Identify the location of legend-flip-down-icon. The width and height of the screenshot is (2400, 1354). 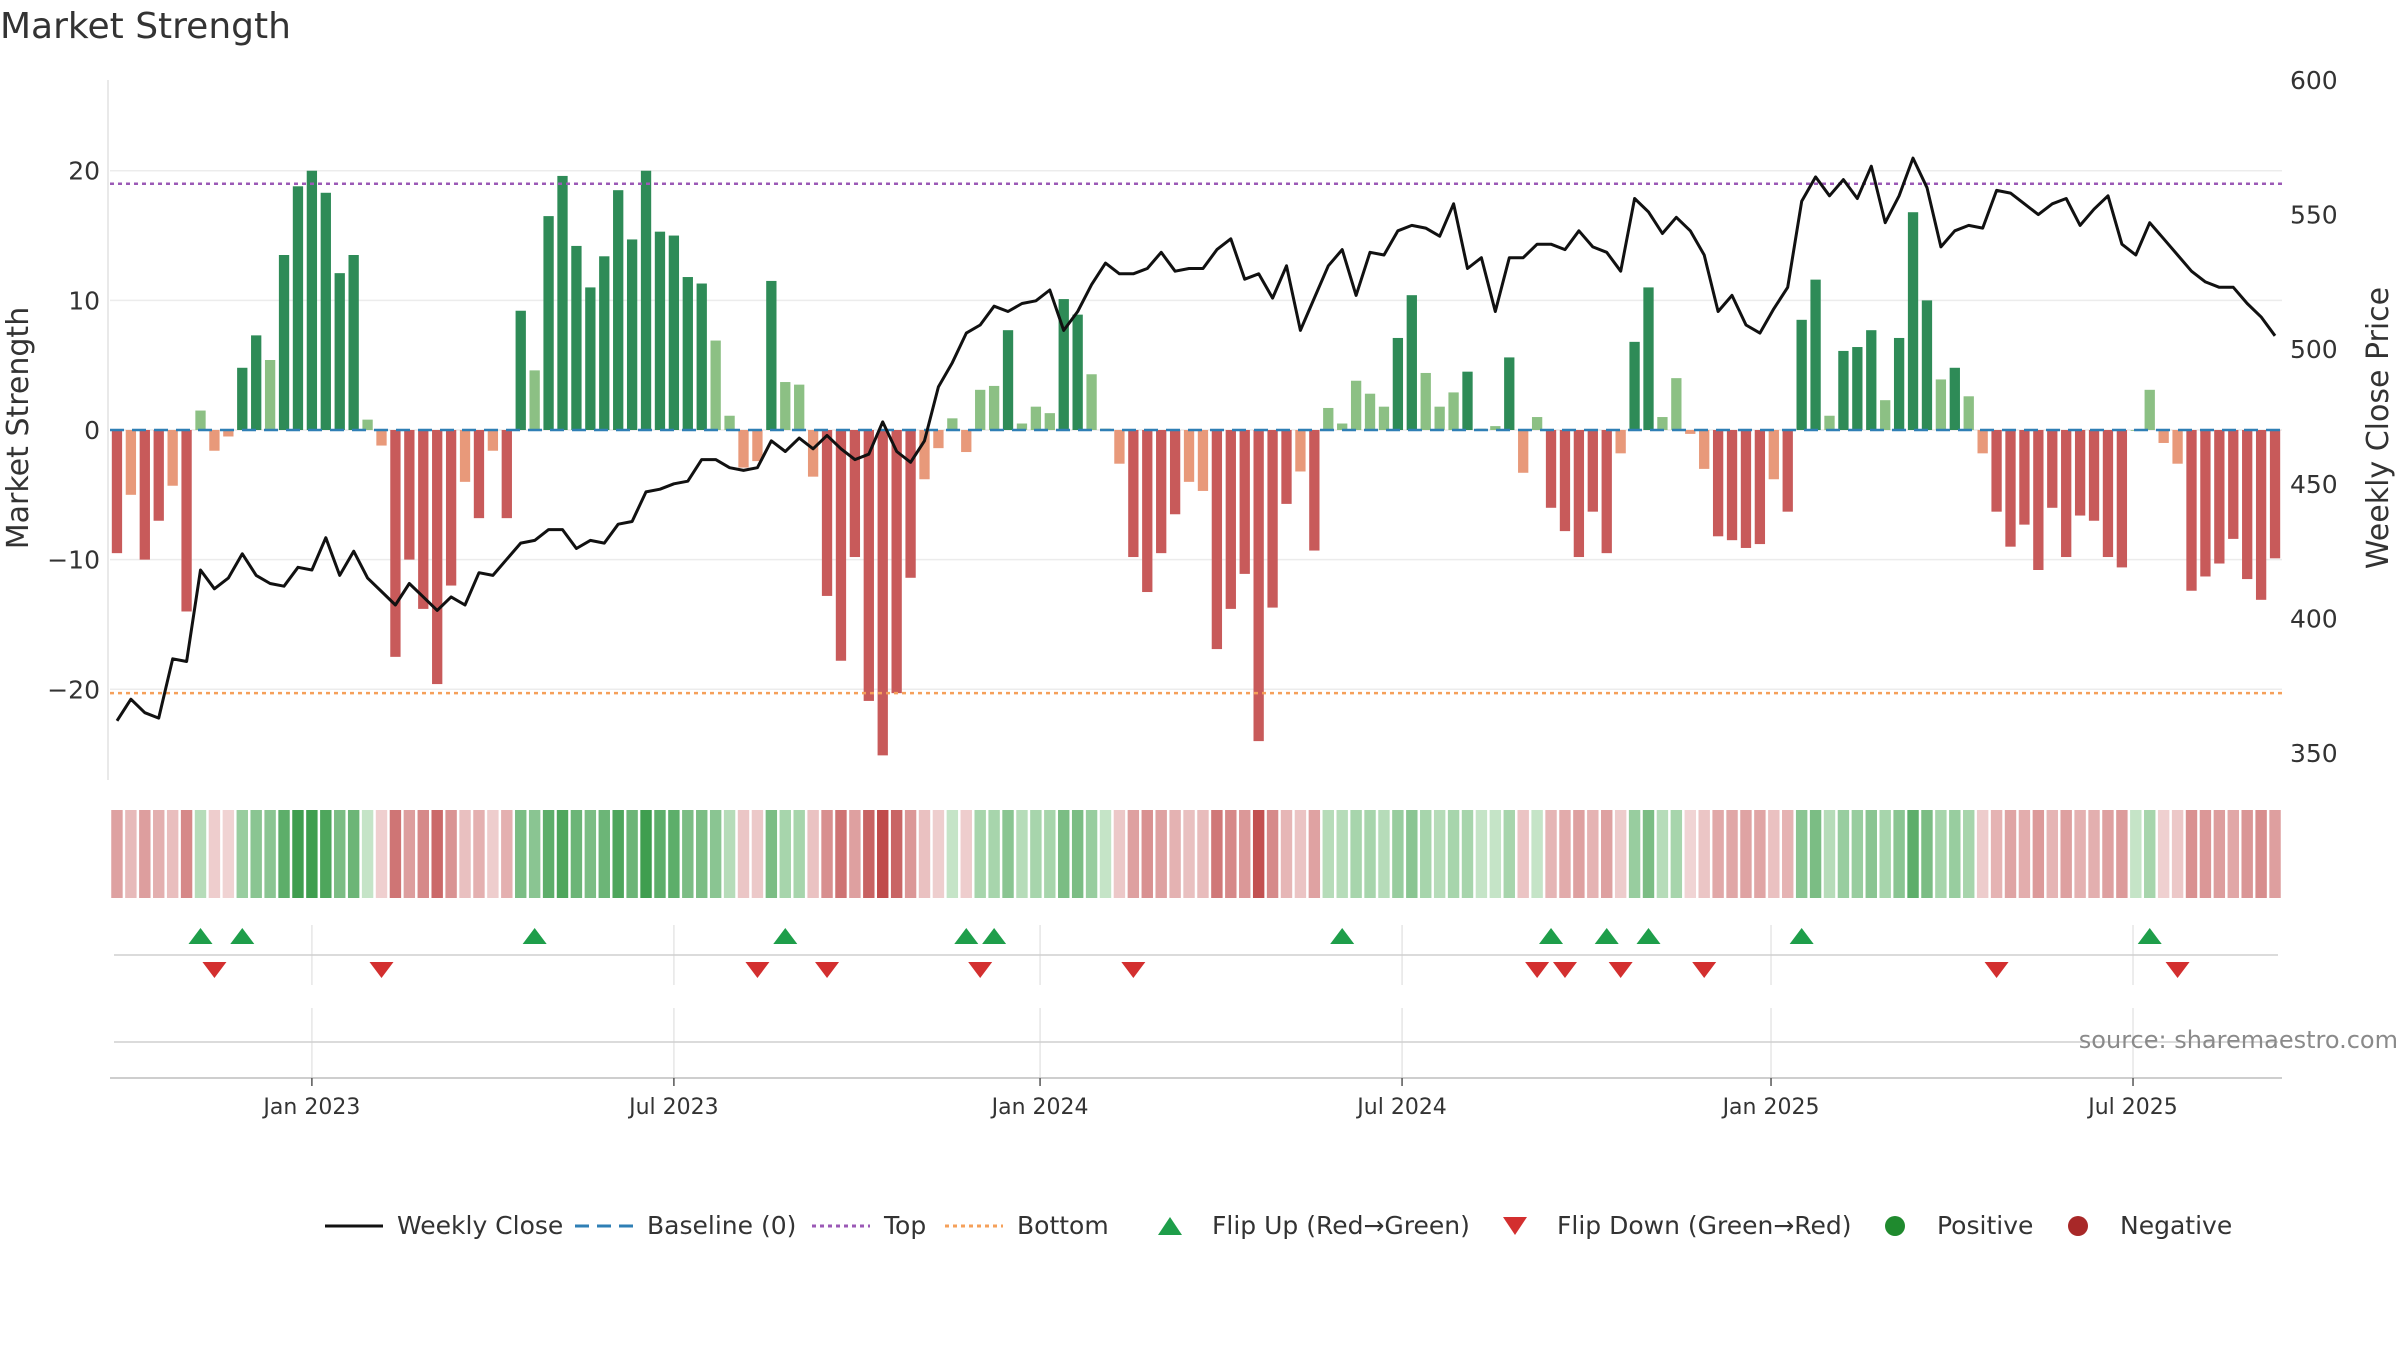
(1515, 1226).